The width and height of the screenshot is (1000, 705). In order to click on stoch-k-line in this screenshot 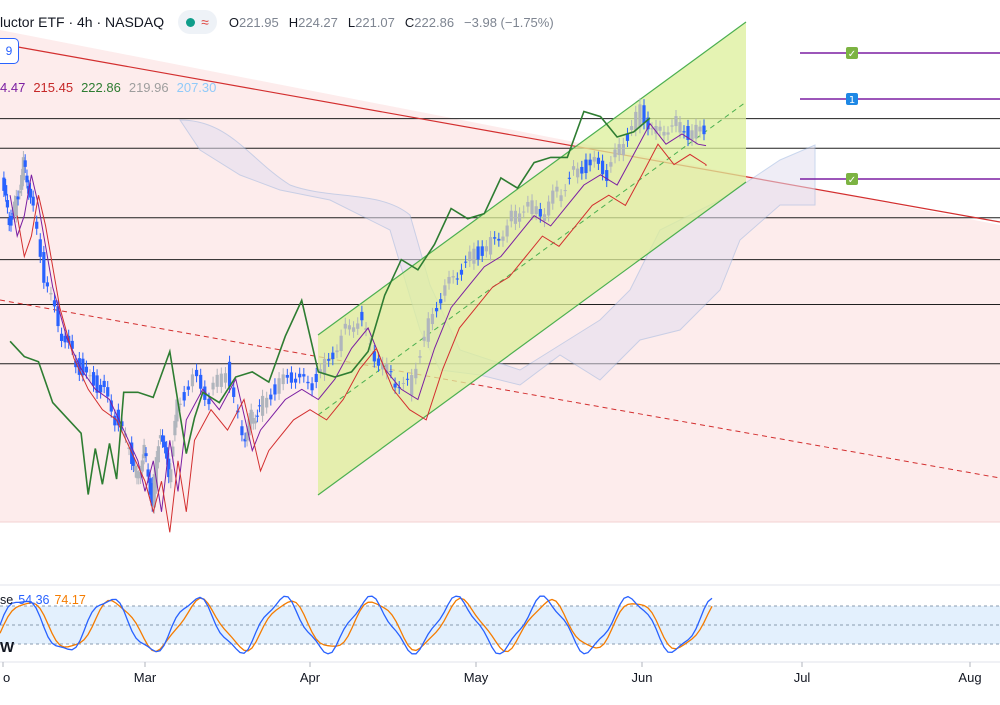, I will do `click(356, 625)`.